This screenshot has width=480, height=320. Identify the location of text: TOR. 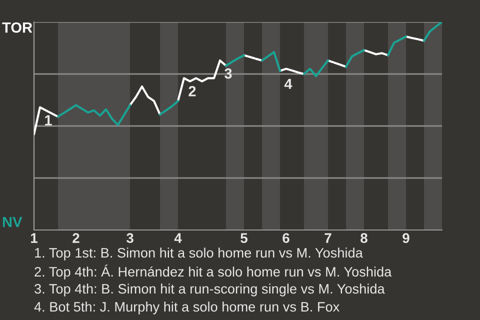
(17, 27).